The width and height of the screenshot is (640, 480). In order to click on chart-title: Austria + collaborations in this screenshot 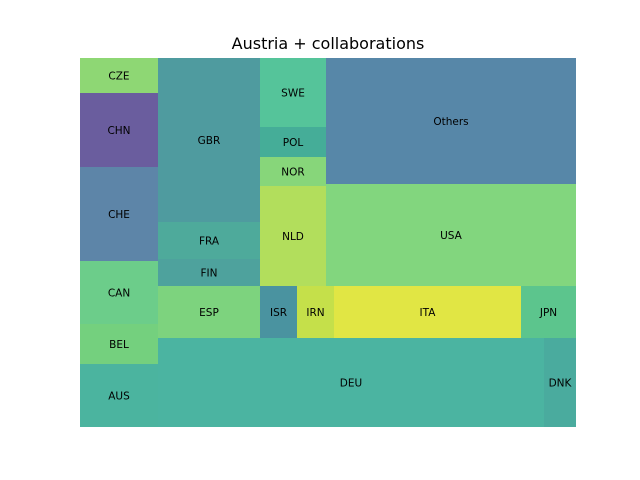, I will do `click(328, 43)`.